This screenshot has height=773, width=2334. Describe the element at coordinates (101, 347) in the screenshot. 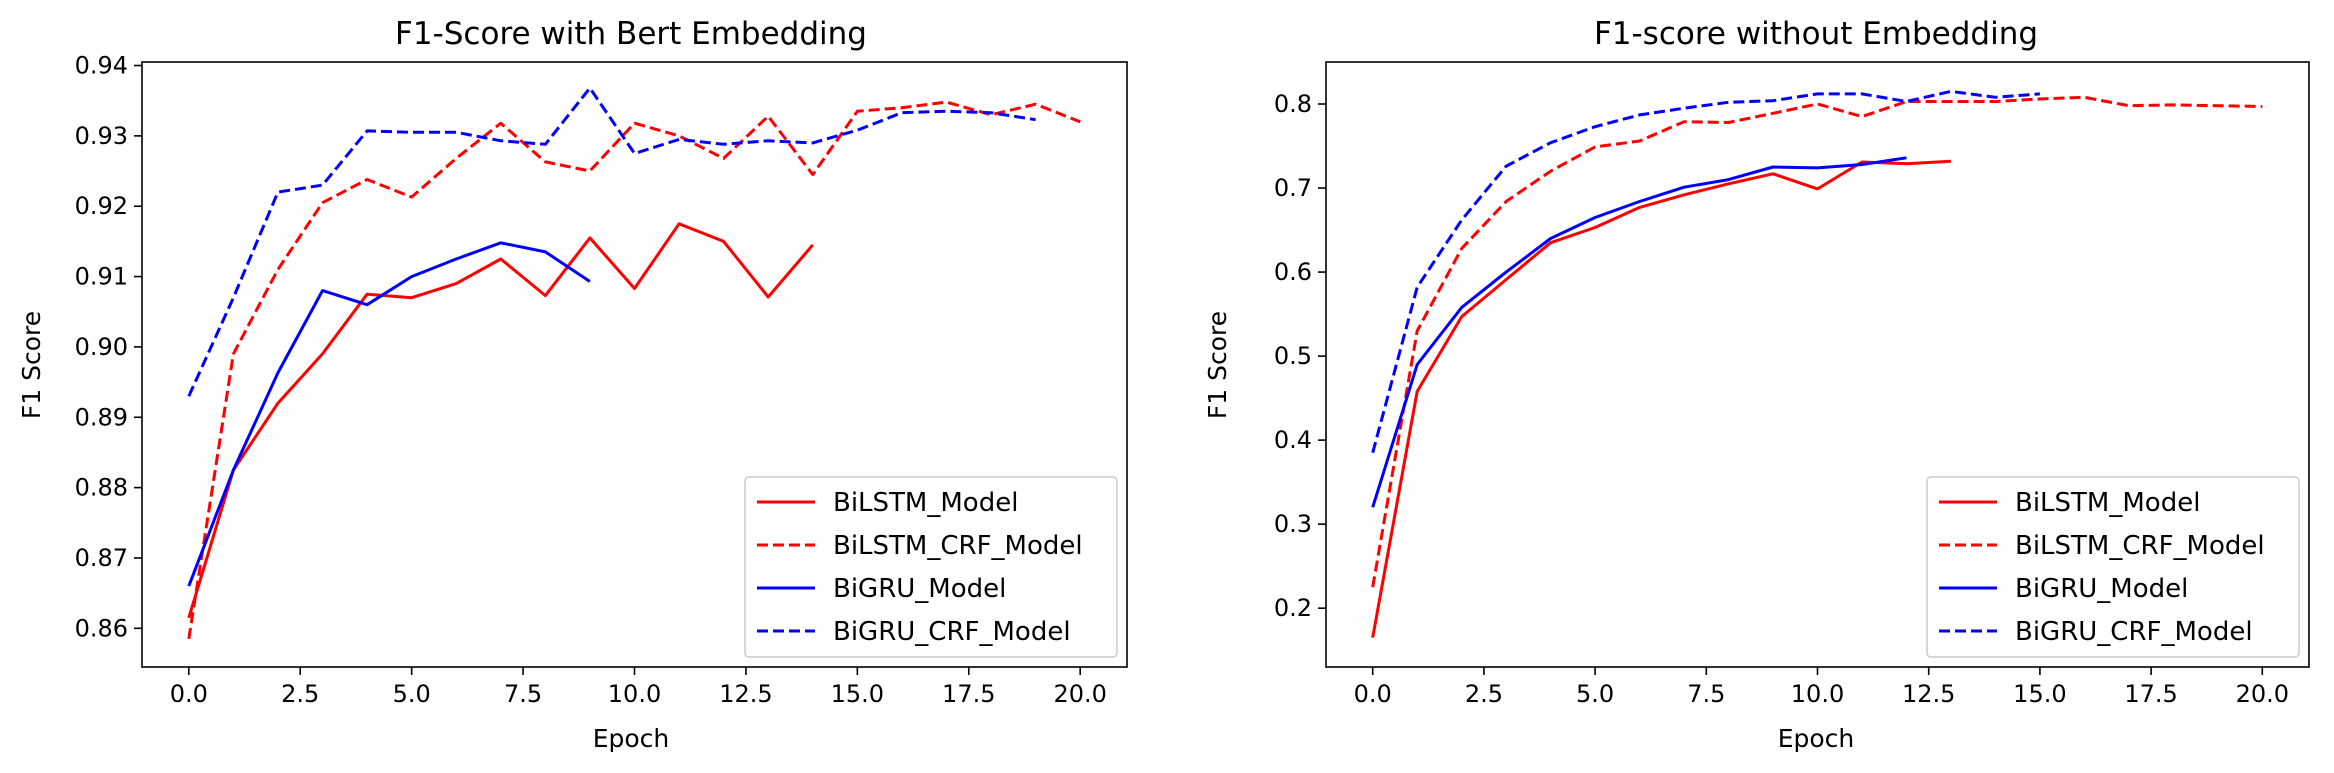

I see `y-tick-label: 0.90` at that location.